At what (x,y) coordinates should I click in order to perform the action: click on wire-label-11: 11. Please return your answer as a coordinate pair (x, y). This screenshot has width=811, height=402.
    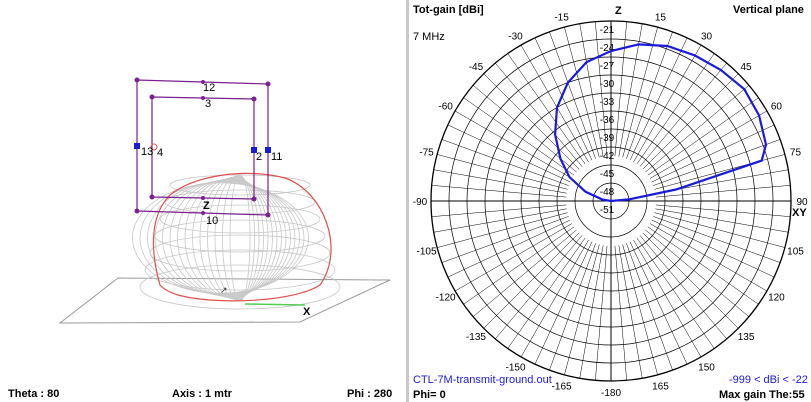
    Looking at the image, I should click on (277, 157).